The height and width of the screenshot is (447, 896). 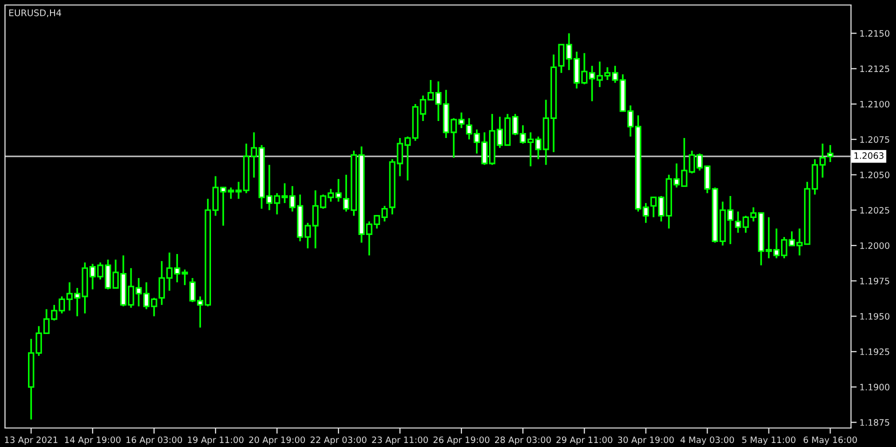 I want to click on x-tick-label: 6 May 16:00, so click(x=830, y=440).